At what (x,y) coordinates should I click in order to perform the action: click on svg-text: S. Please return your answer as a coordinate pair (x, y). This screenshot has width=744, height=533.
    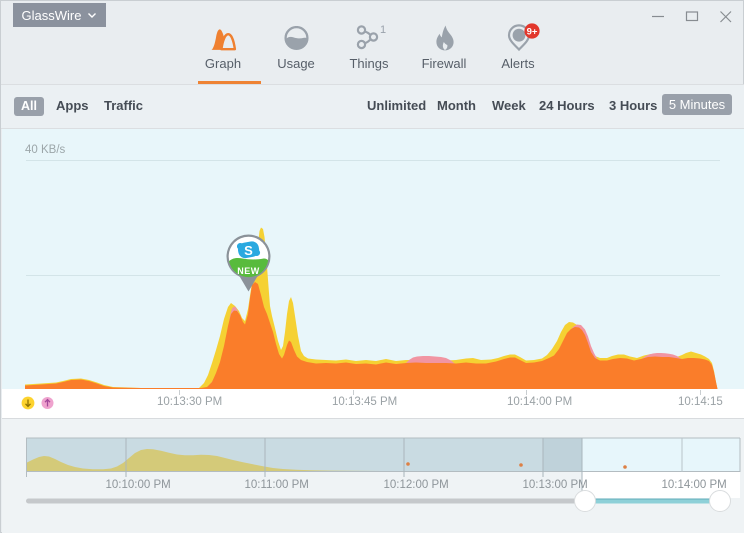
    Looking at the image, I should click on (248, 250).